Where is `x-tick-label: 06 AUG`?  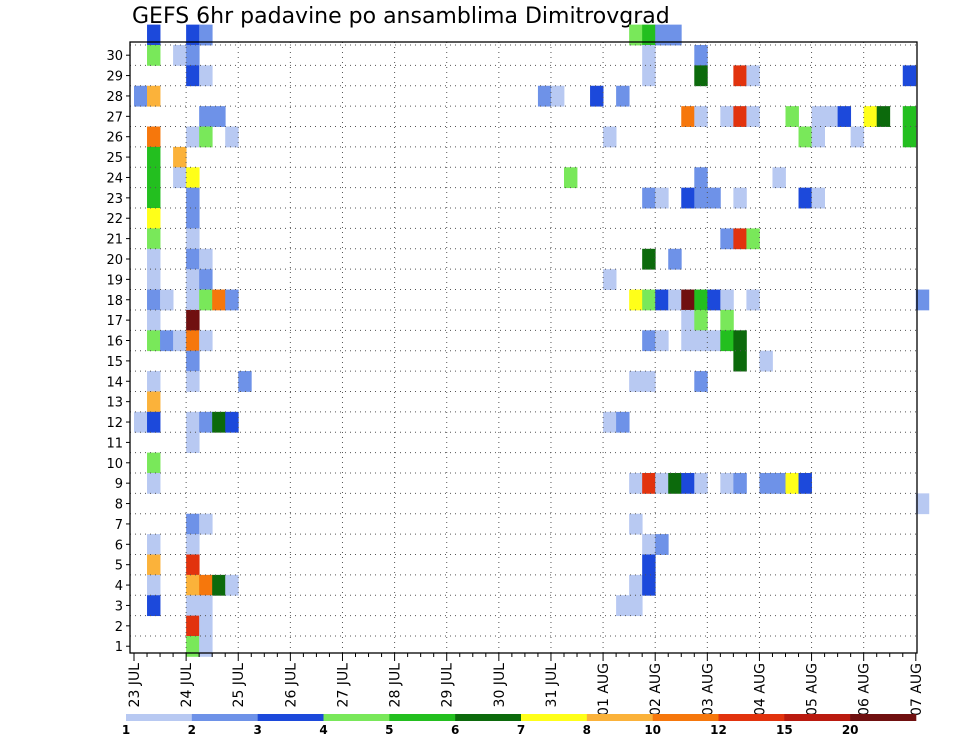 x-tick-label: 06 AUG is located at coordinates (865, 689).